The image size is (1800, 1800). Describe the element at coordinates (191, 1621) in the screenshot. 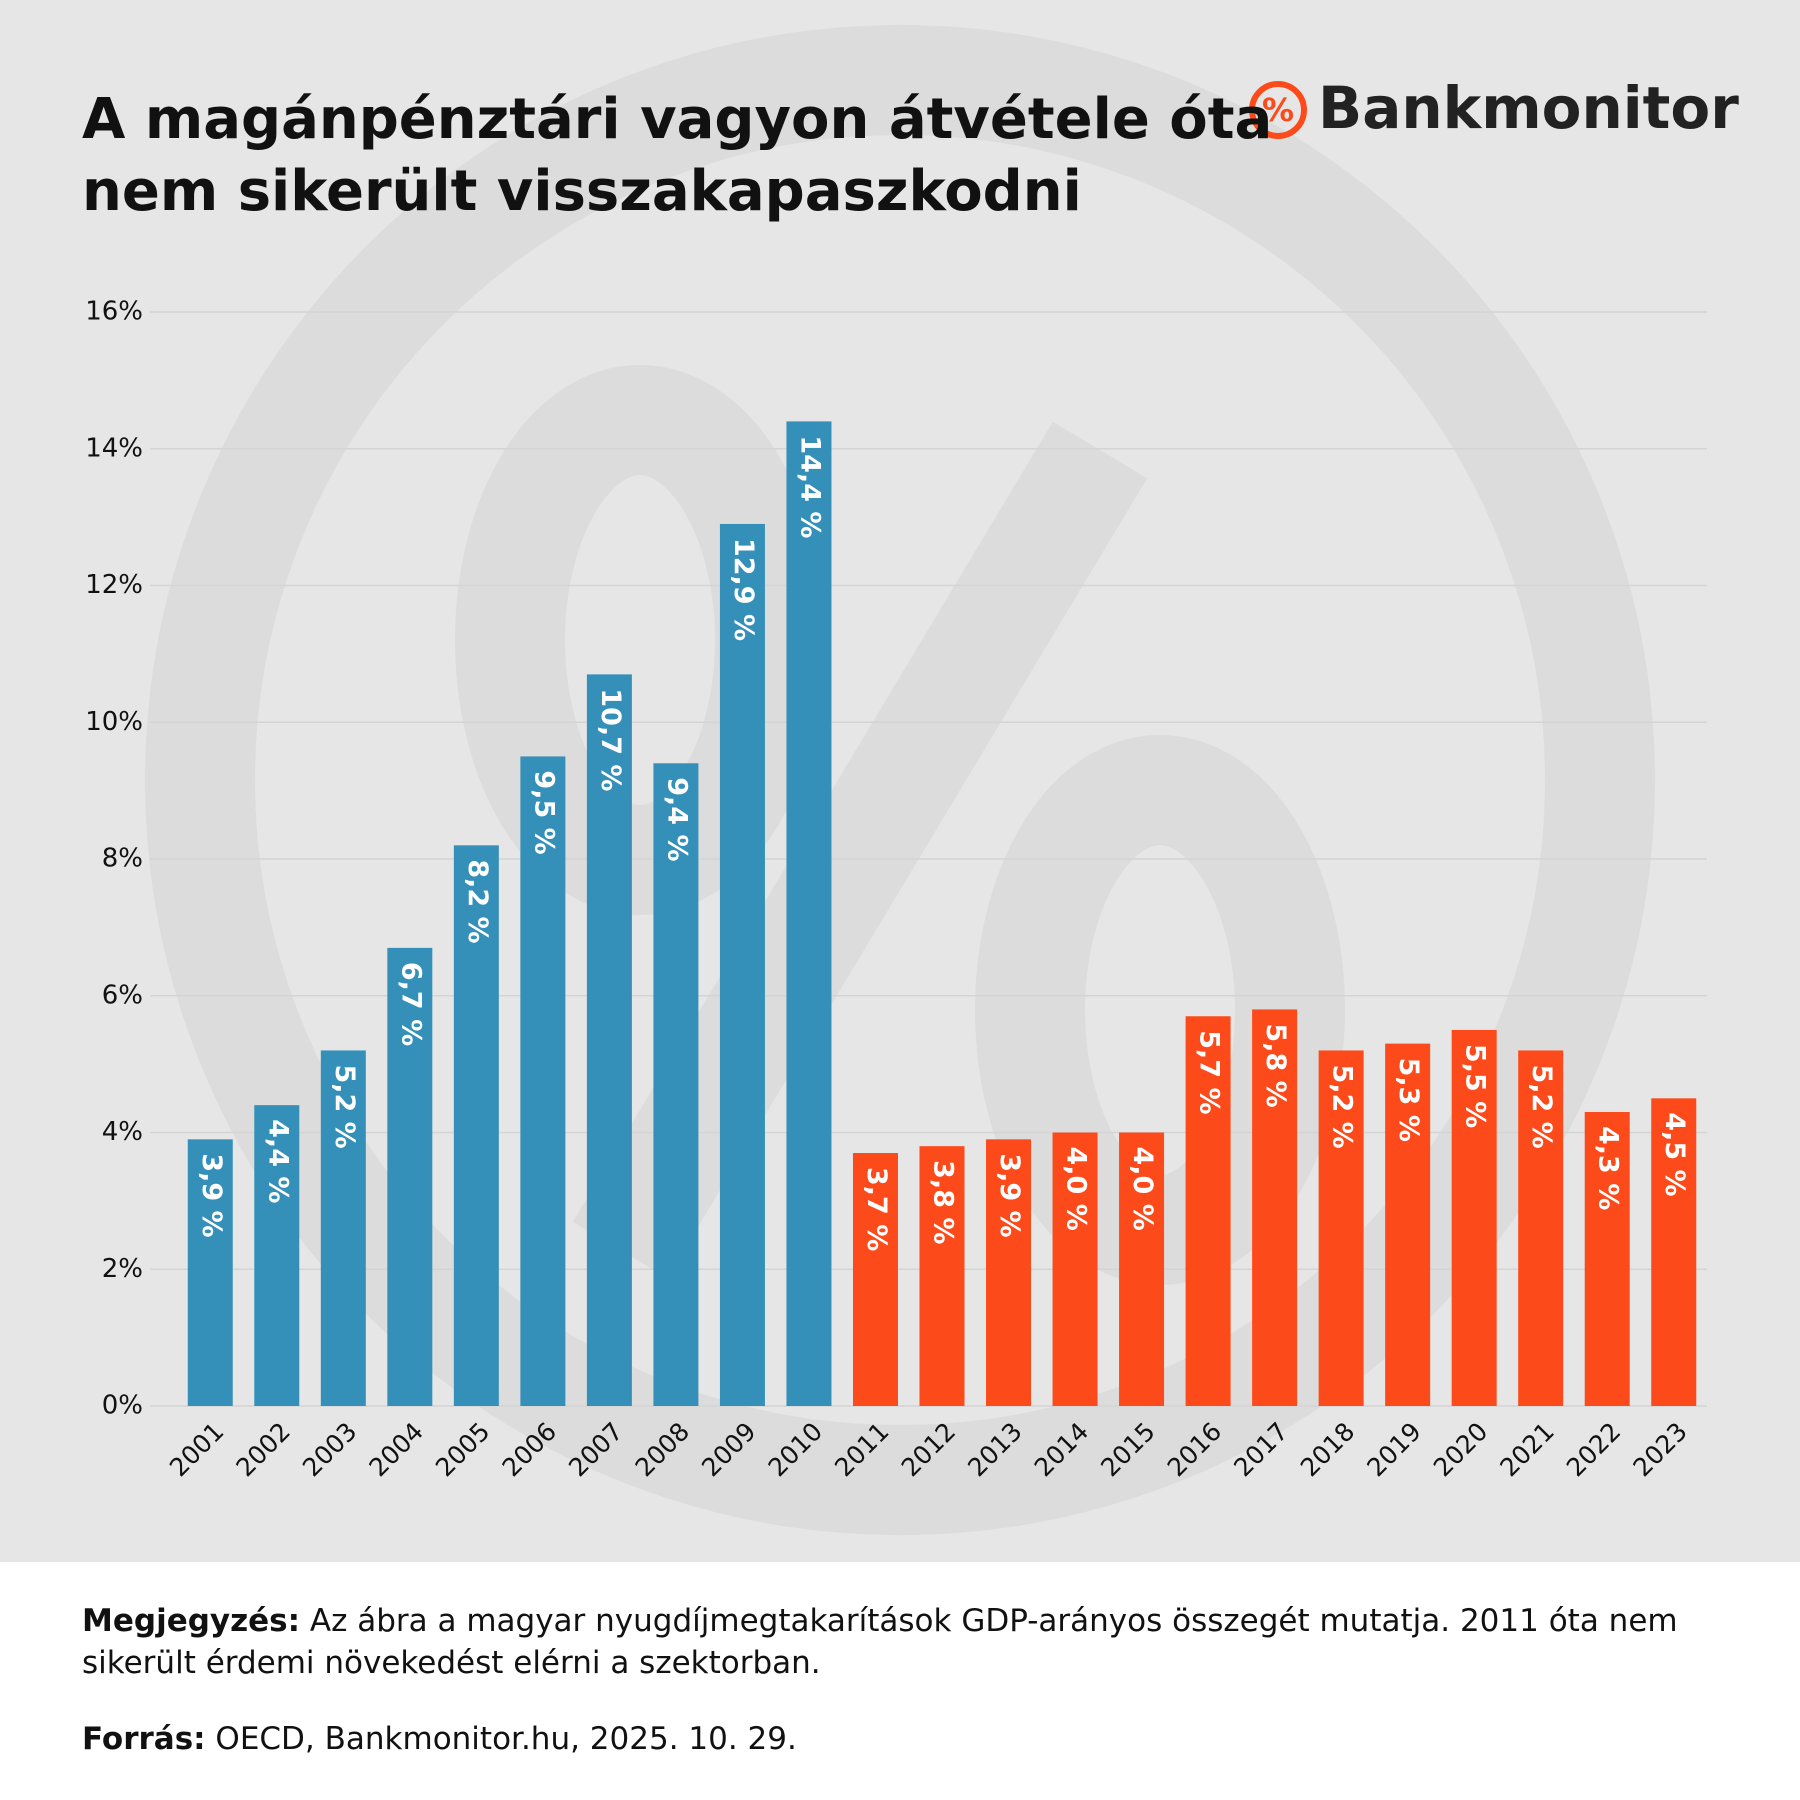

I see `note-label: Megjegyzés:` at that location.